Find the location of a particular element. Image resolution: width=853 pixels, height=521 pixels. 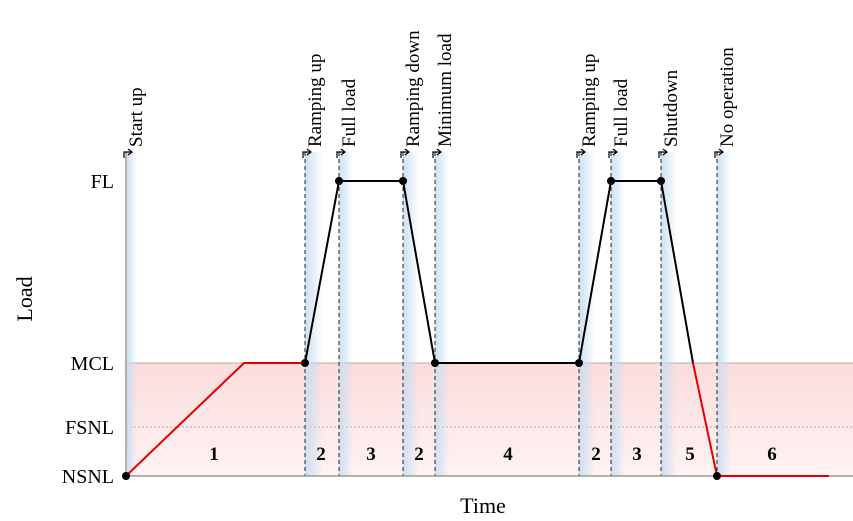

phase-label-3b: 3 is located at coordinates (637, 454).